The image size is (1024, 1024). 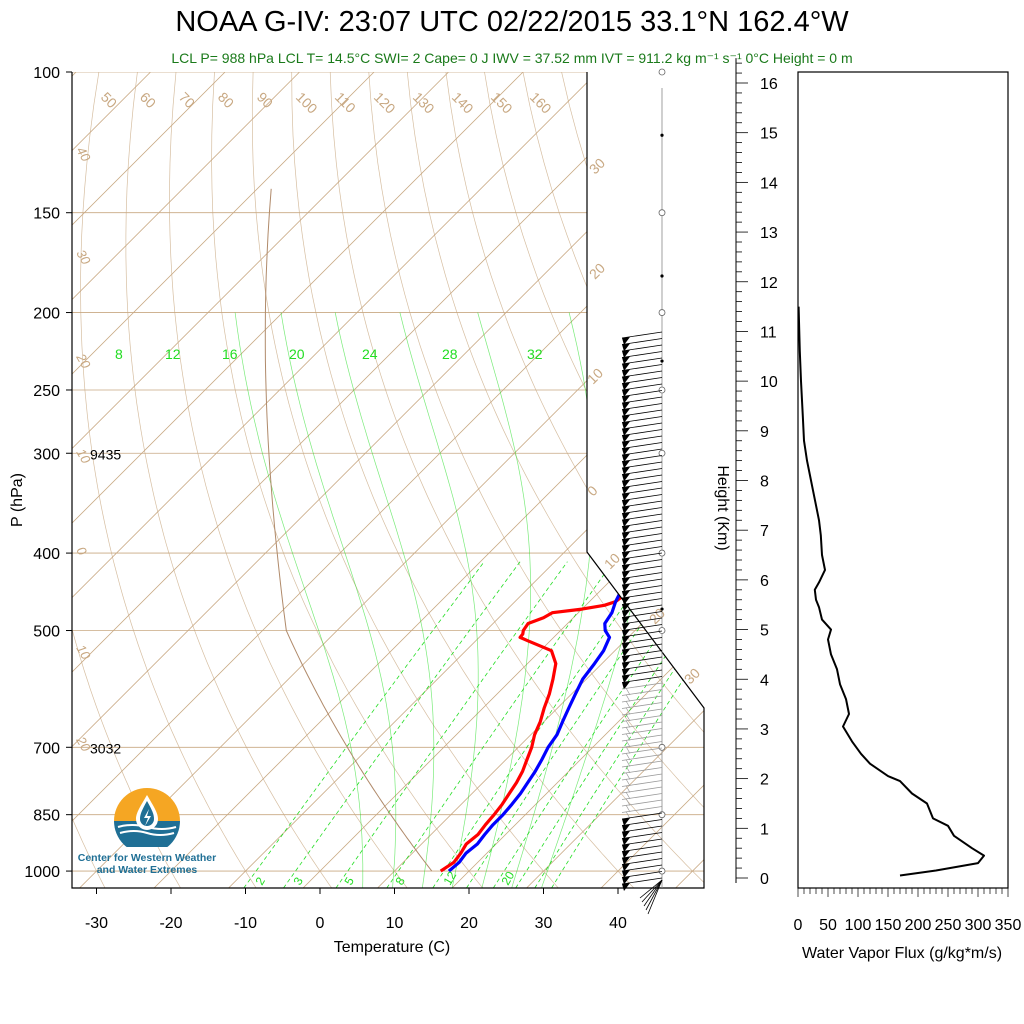 I want to click on height-tick-label: 8, so click(x=764, y=482).